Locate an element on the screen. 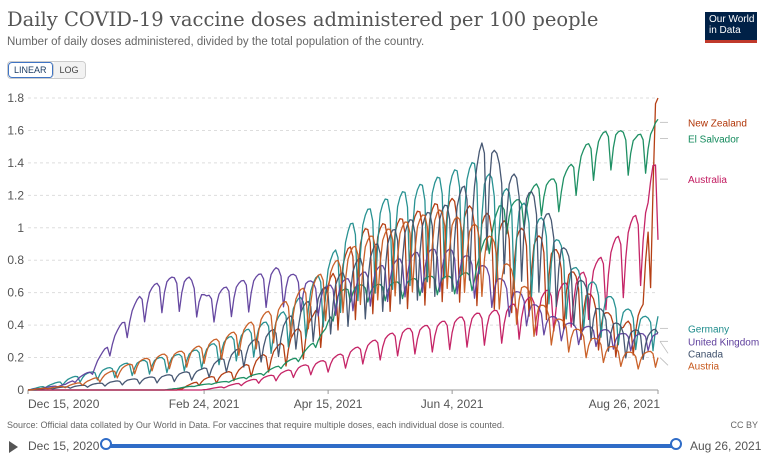 This screenshot has width=768, height=458. timeline-end-label: Aug 26, 2021 is located at coordinates (726, 446).